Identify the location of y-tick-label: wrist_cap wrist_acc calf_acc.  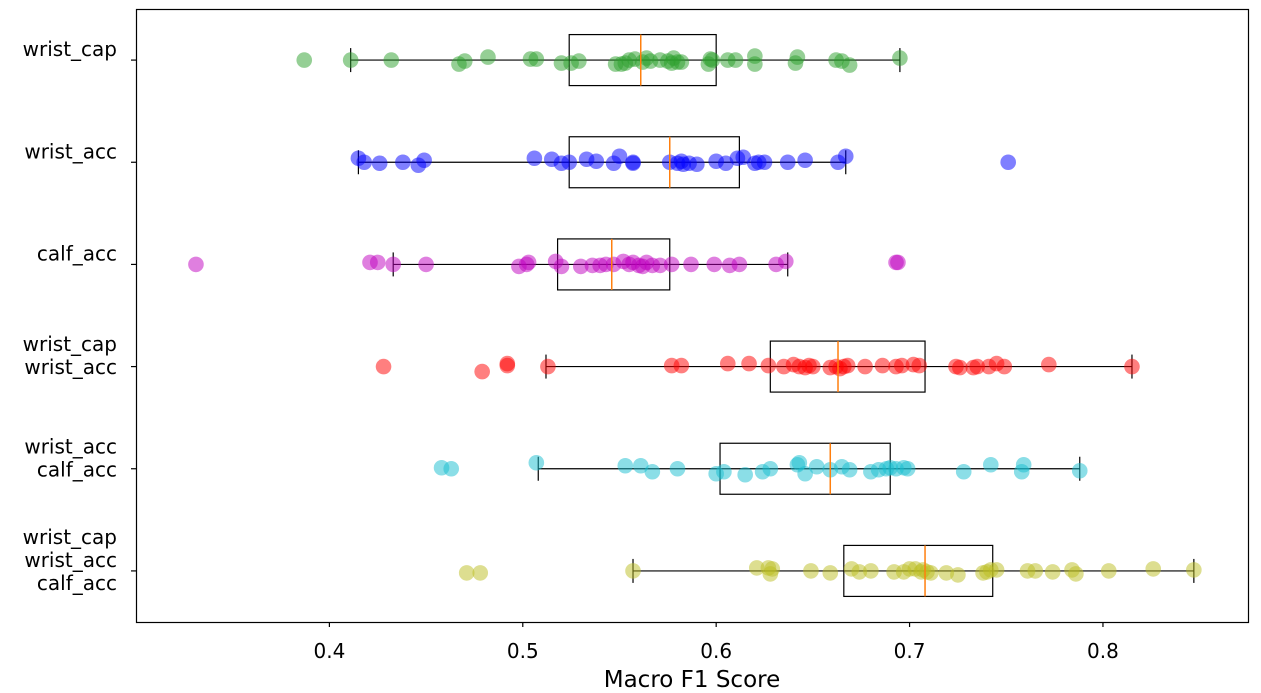
(70, 560).